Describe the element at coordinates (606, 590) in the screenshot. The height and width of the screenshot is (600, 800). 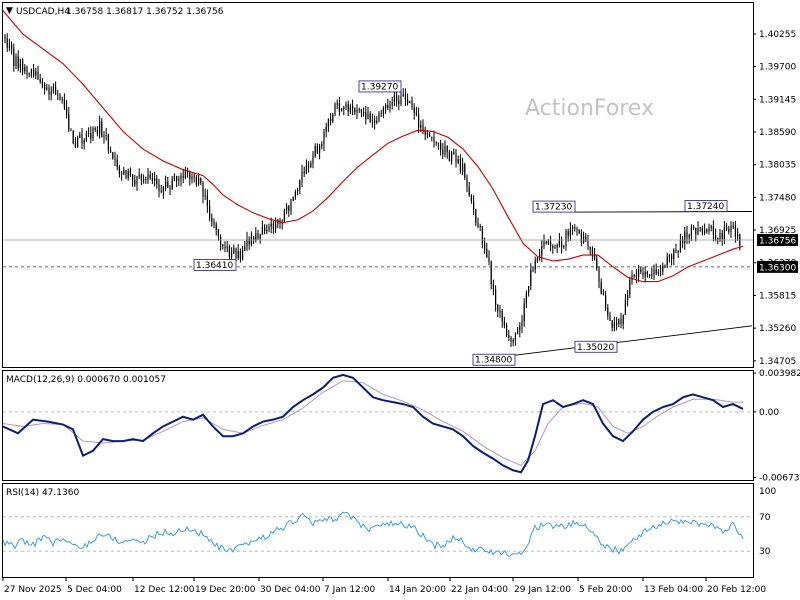
I see `time-tick-label: 5 Feb 20:00` at that location.